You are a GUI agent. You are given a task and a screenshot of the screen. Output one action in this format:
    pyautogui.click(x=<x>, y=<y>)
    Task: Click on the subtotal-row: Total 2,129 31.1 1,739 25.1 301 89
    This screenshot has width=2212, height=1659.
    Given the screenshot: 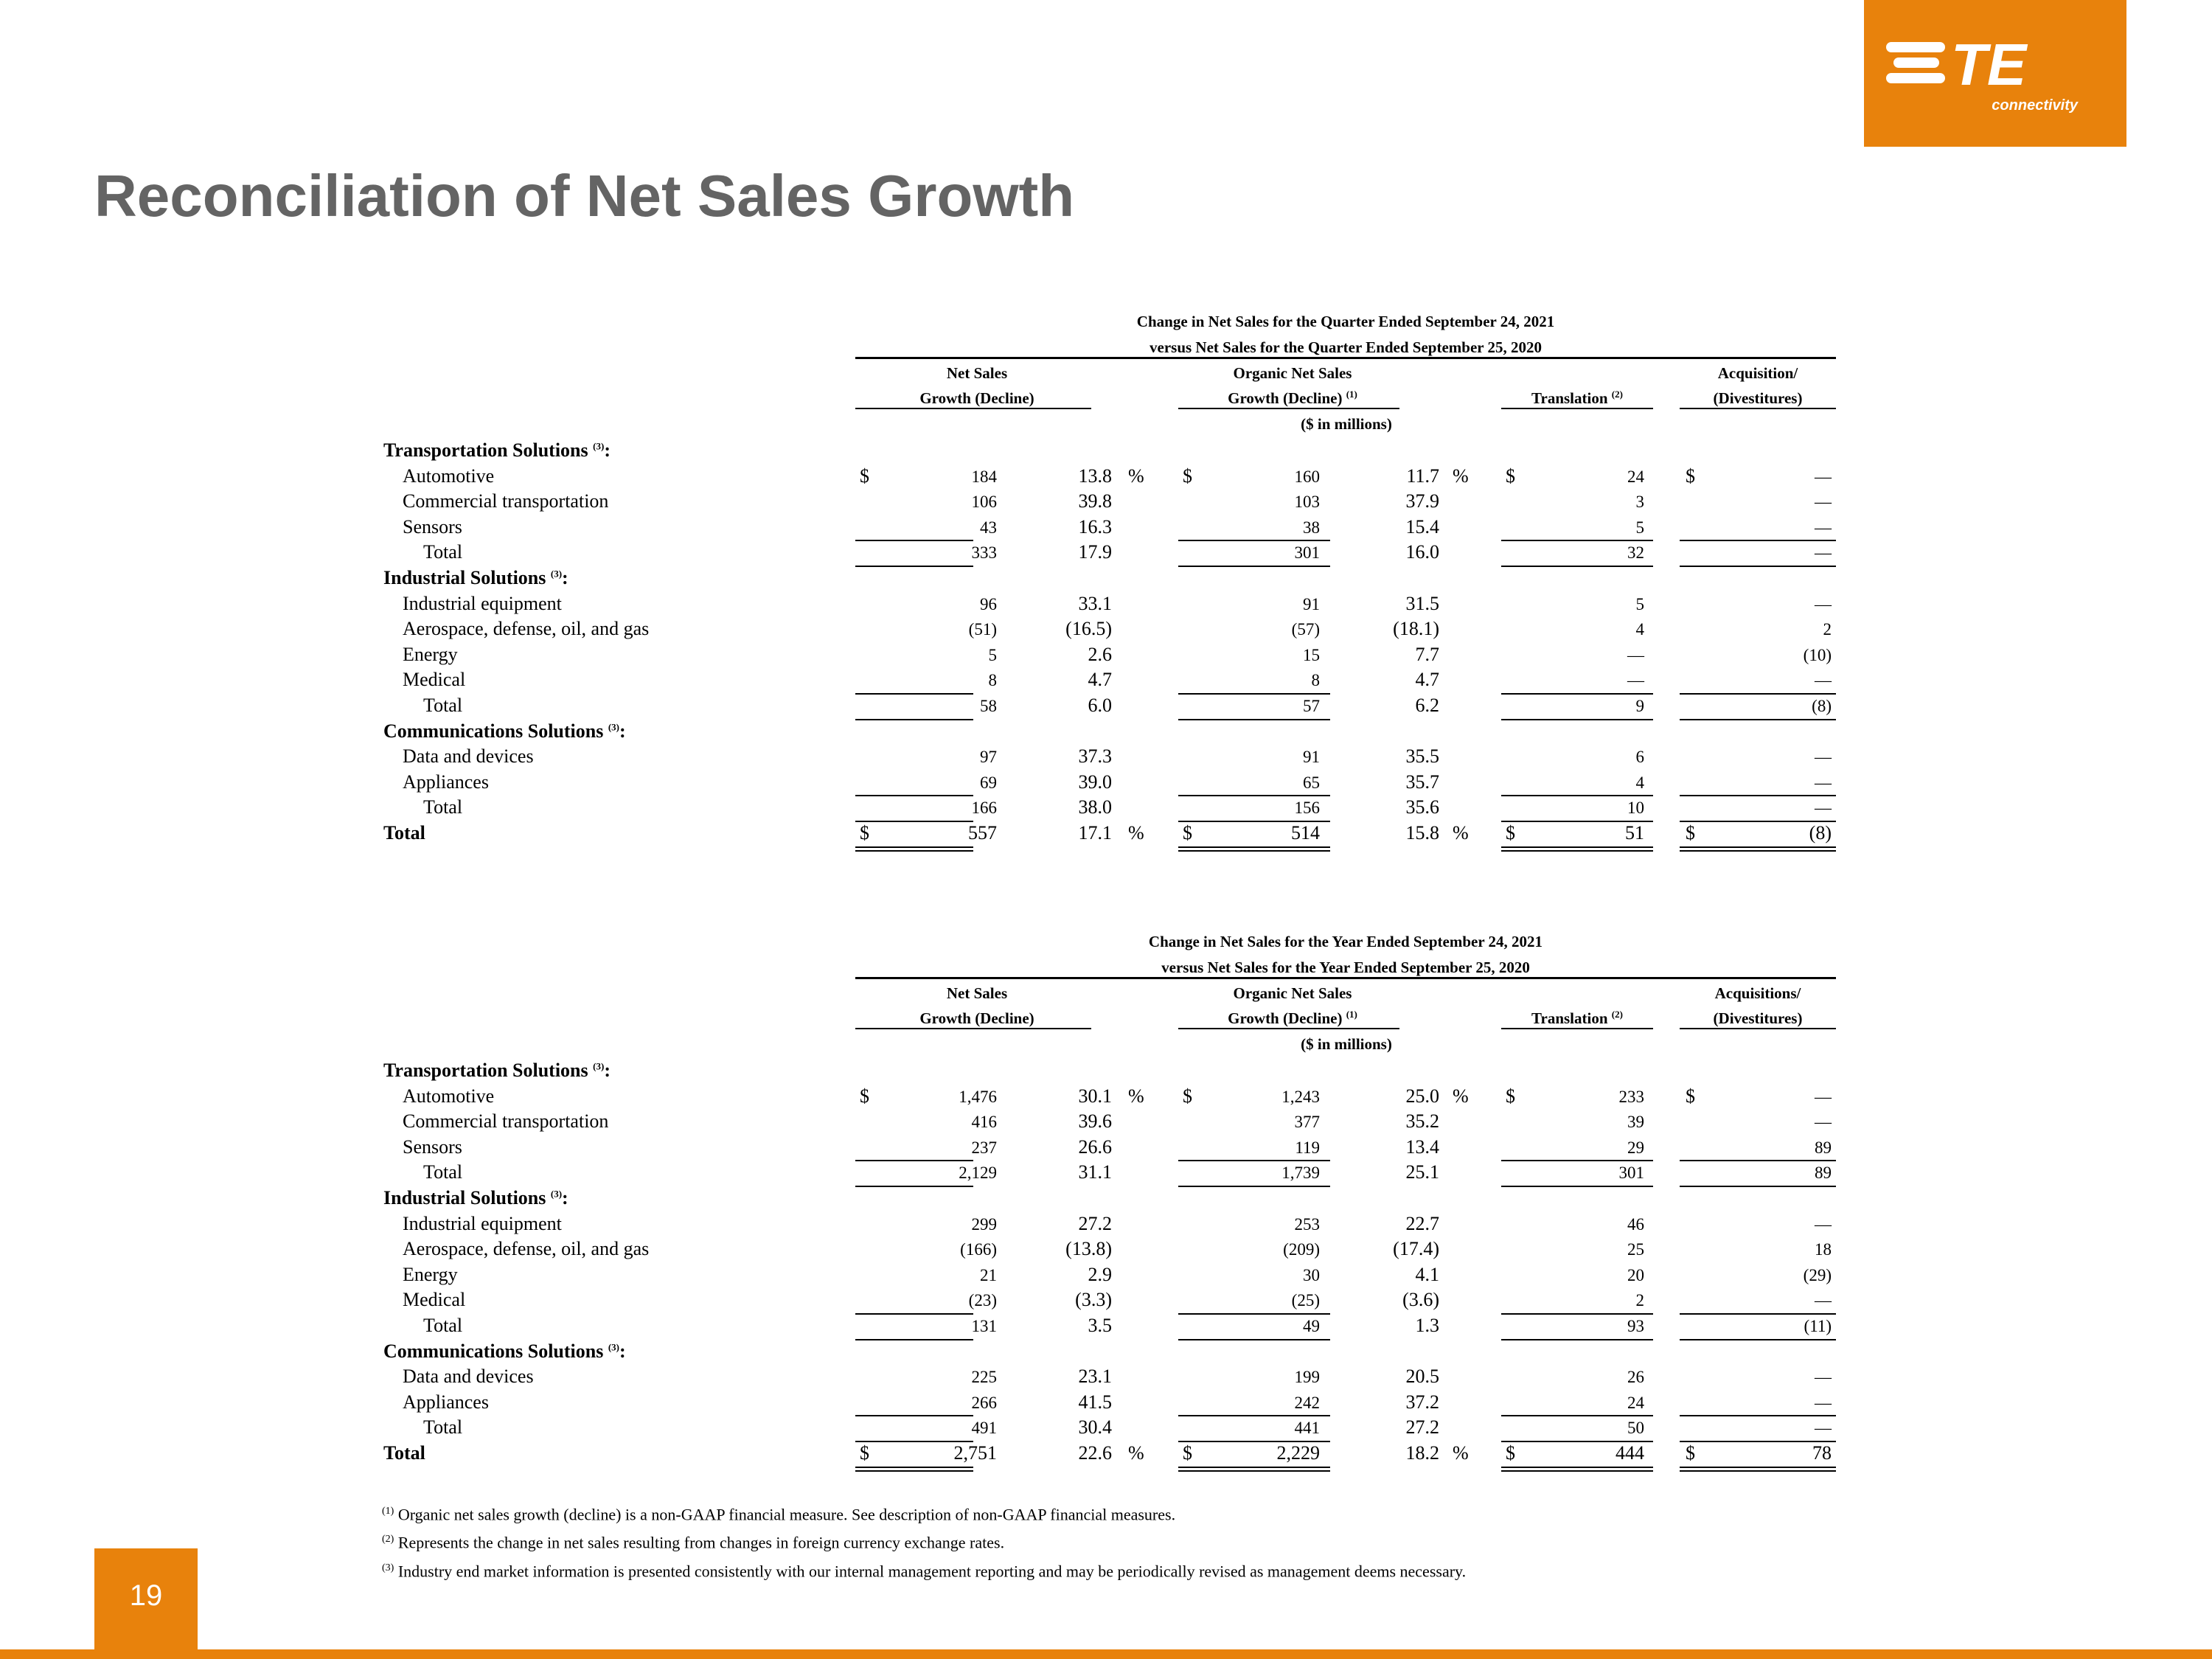 What is the action you would take?
    pyautogui.click(x=1106, y=1173)
    